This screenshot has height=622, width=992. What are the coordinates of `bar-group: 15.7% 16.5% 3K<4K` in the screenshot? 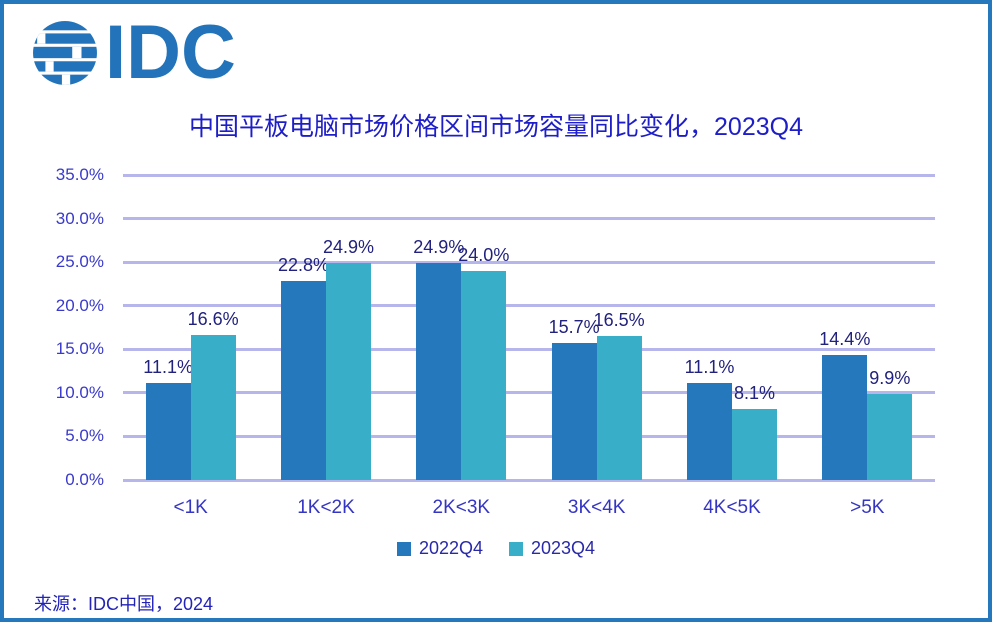 It's located at (596, 346).